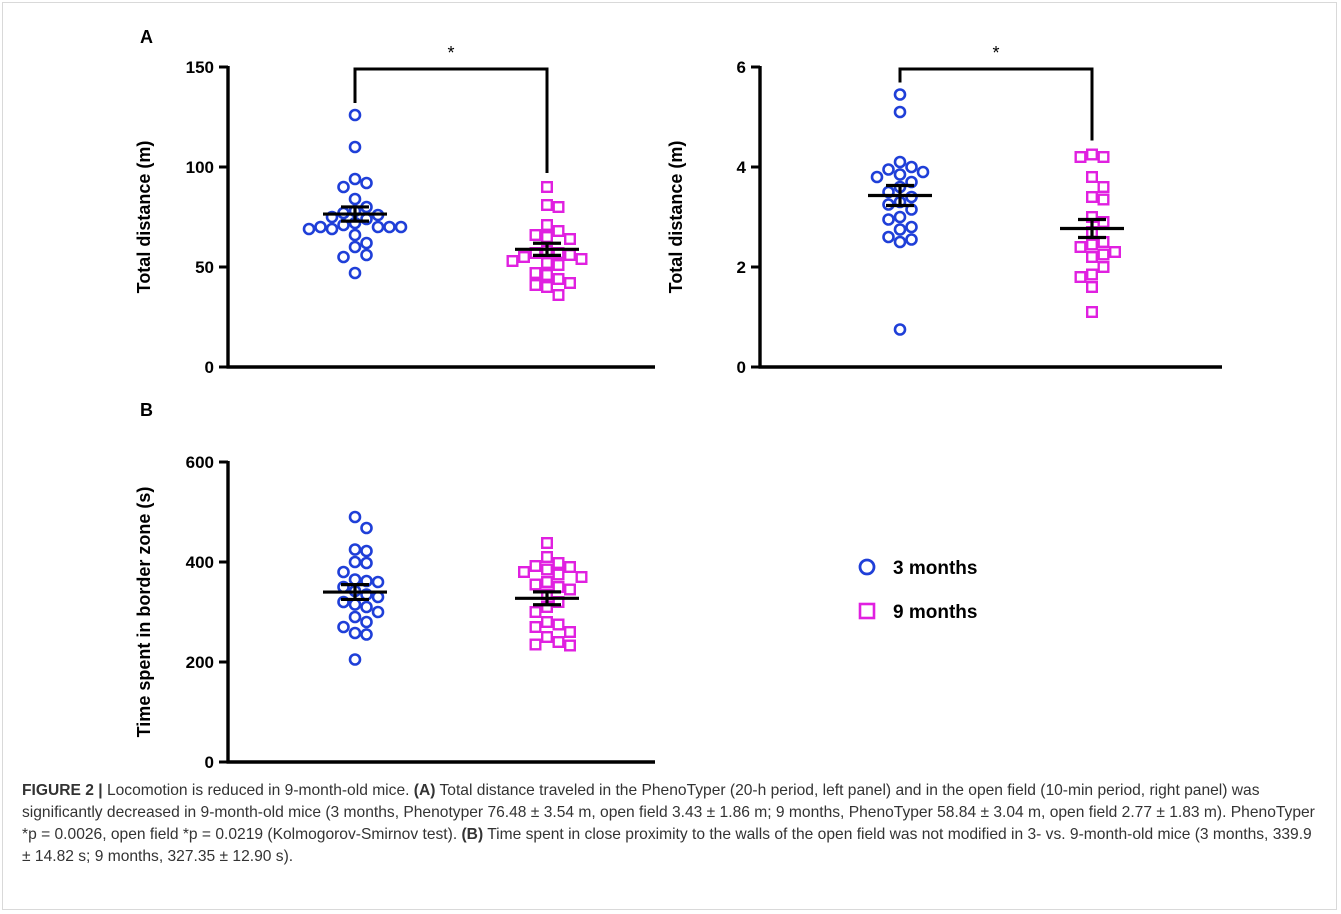  I want to click on legend-item: 9 months, so click(917, 612).